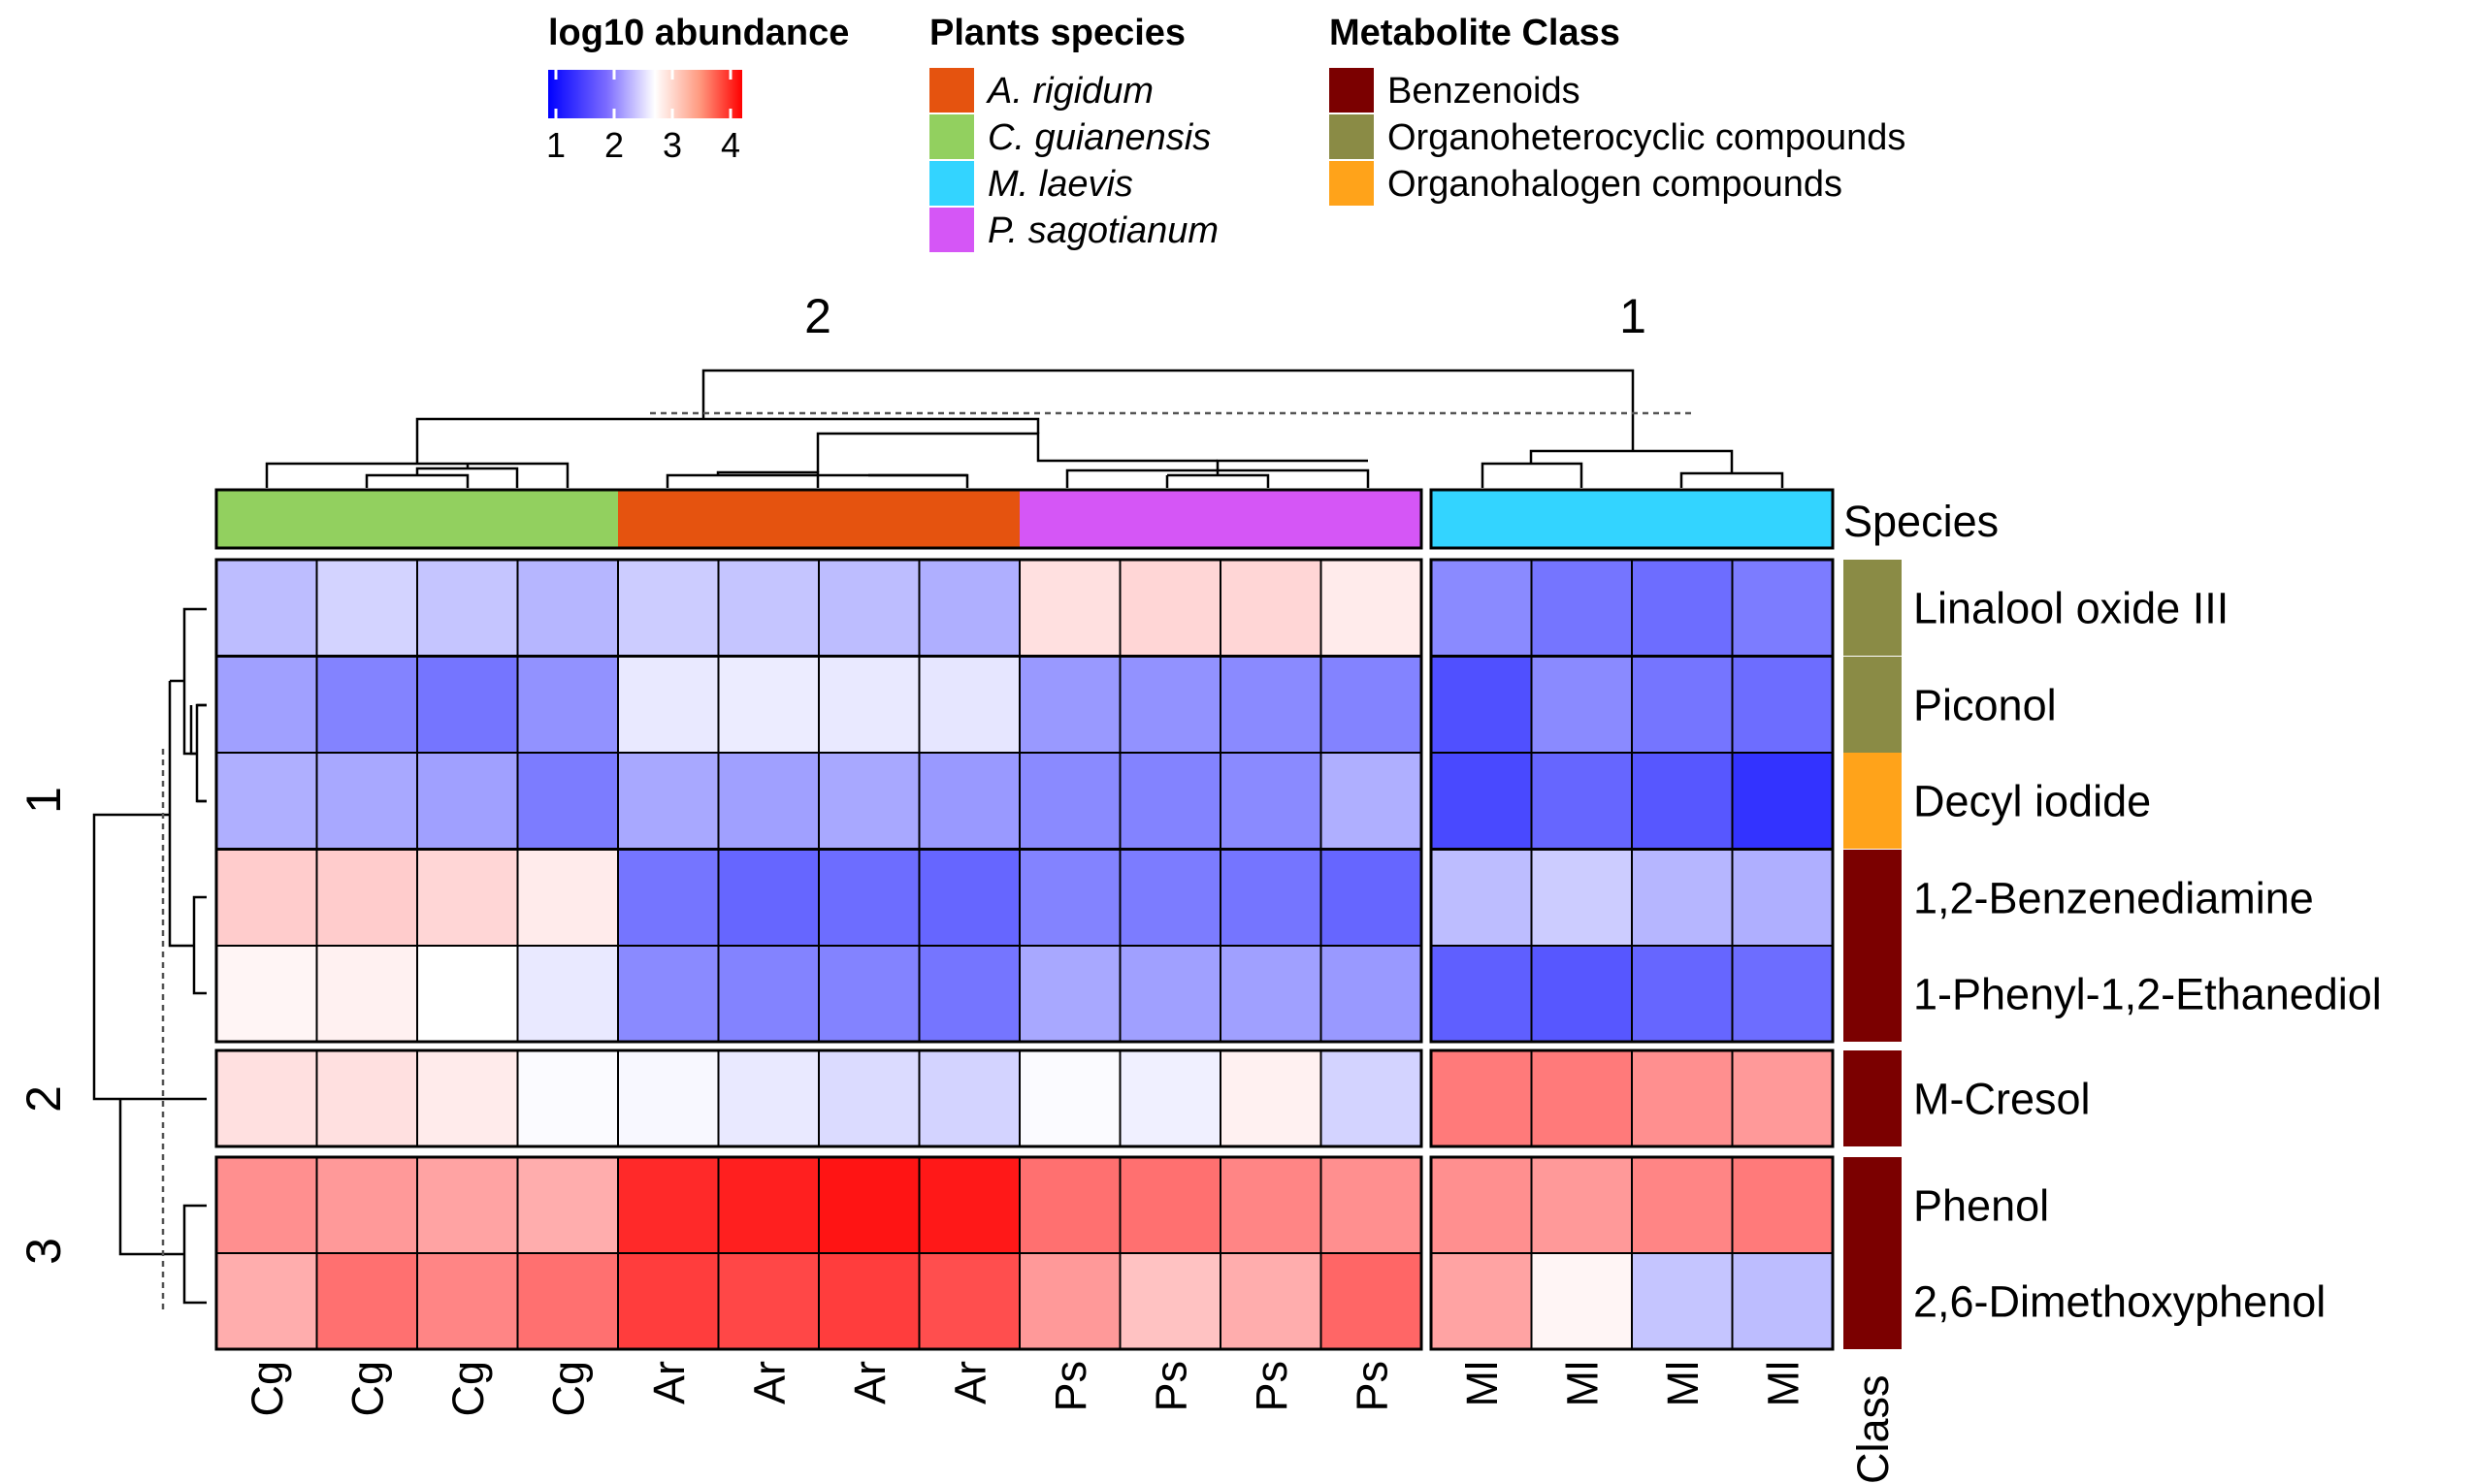 This screenshot has height=1484, width=2474. What do you see at coordinates (1782, 1383) in the screenshot?
I see `column-label-ml-15: Ml` at bounding box center [1782, 1383].